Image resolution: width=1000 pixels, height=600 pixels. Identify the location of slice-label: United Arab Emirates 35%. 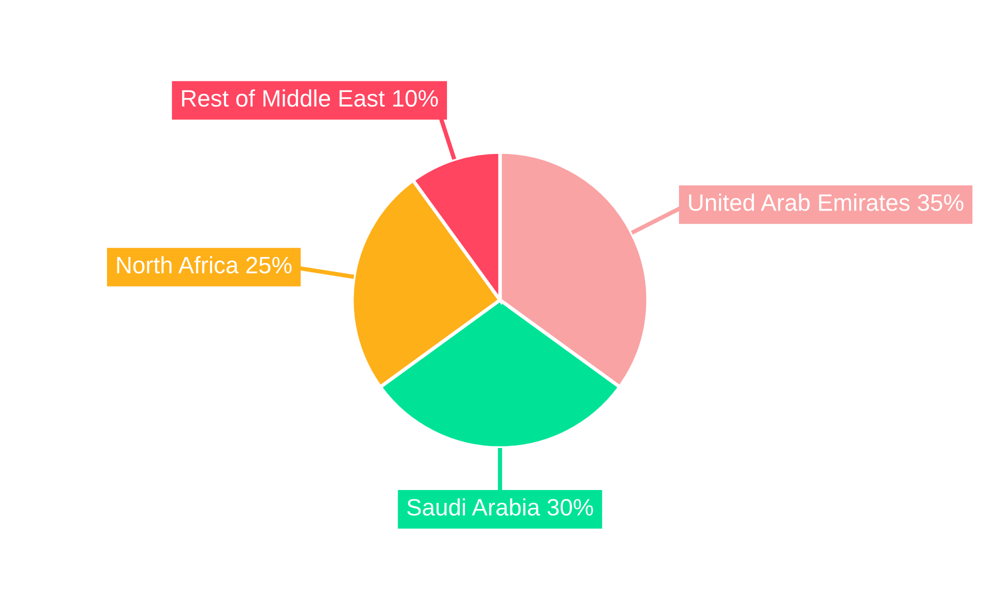
(826, 202).